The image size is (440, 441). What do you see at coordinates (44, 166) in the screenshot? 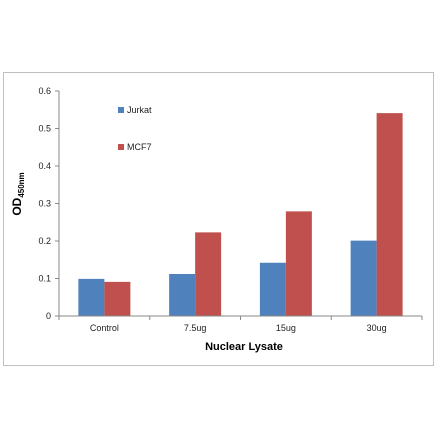
I see `y-tick-label: 0.4` at bounding box center [44, 166].